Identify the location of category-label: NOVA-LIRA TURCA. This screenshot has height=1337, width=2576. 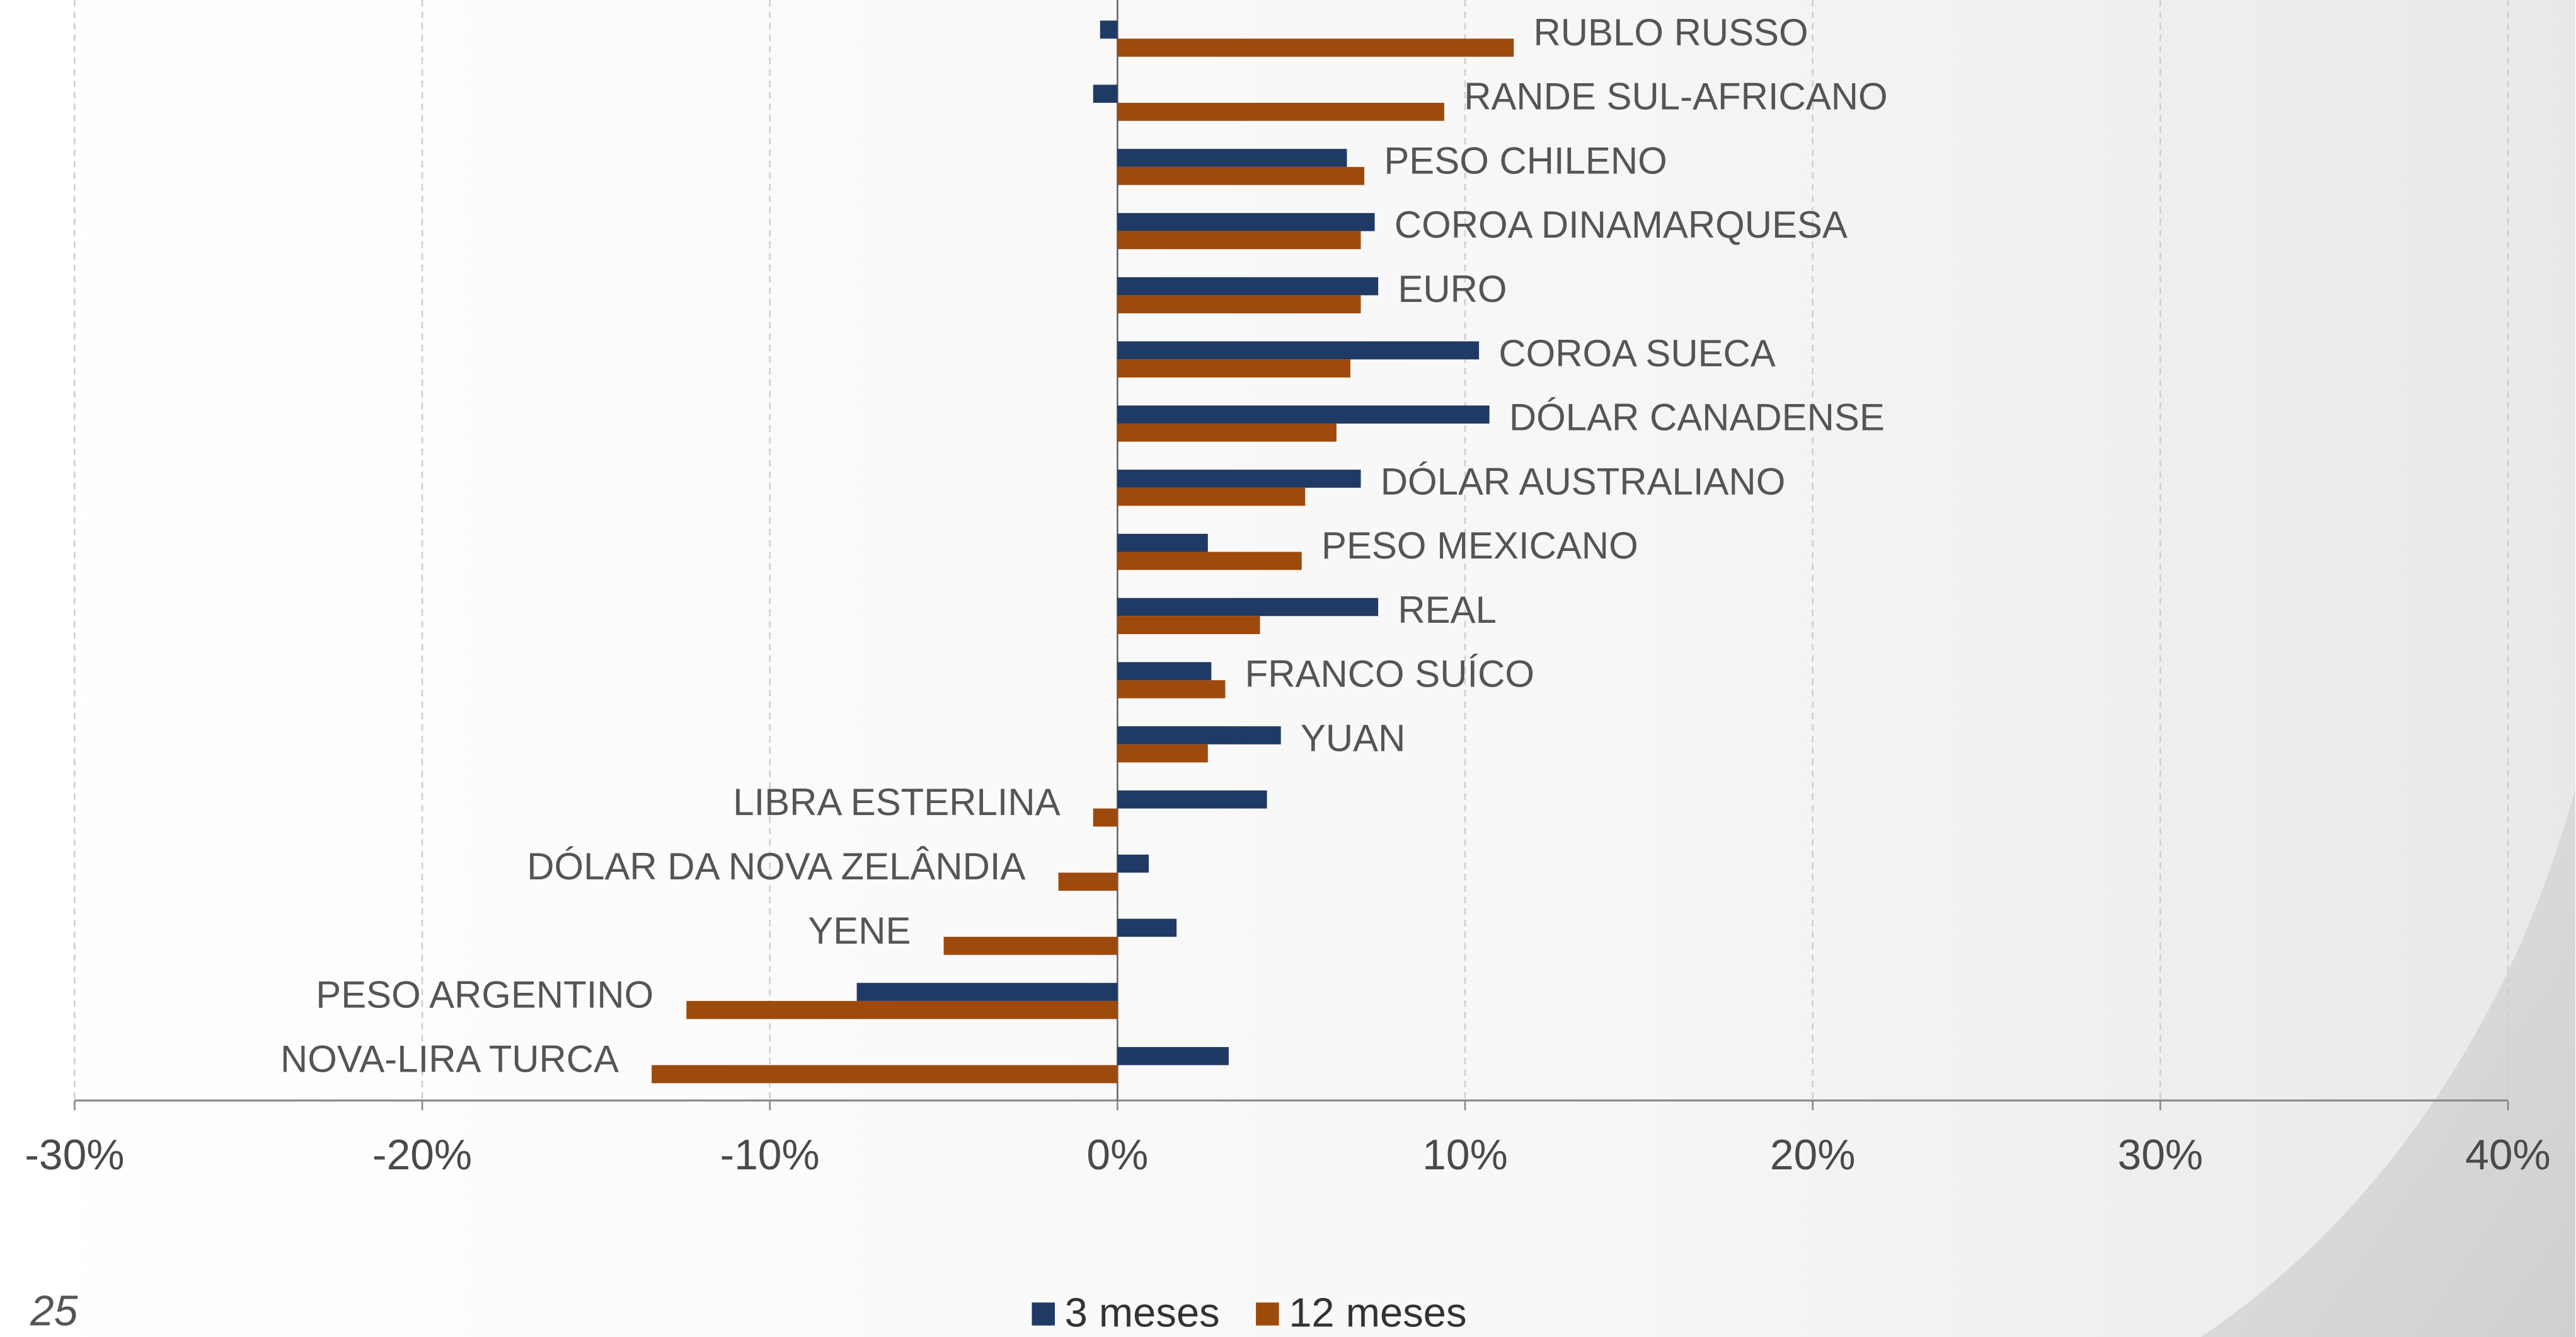
(449, 1059).